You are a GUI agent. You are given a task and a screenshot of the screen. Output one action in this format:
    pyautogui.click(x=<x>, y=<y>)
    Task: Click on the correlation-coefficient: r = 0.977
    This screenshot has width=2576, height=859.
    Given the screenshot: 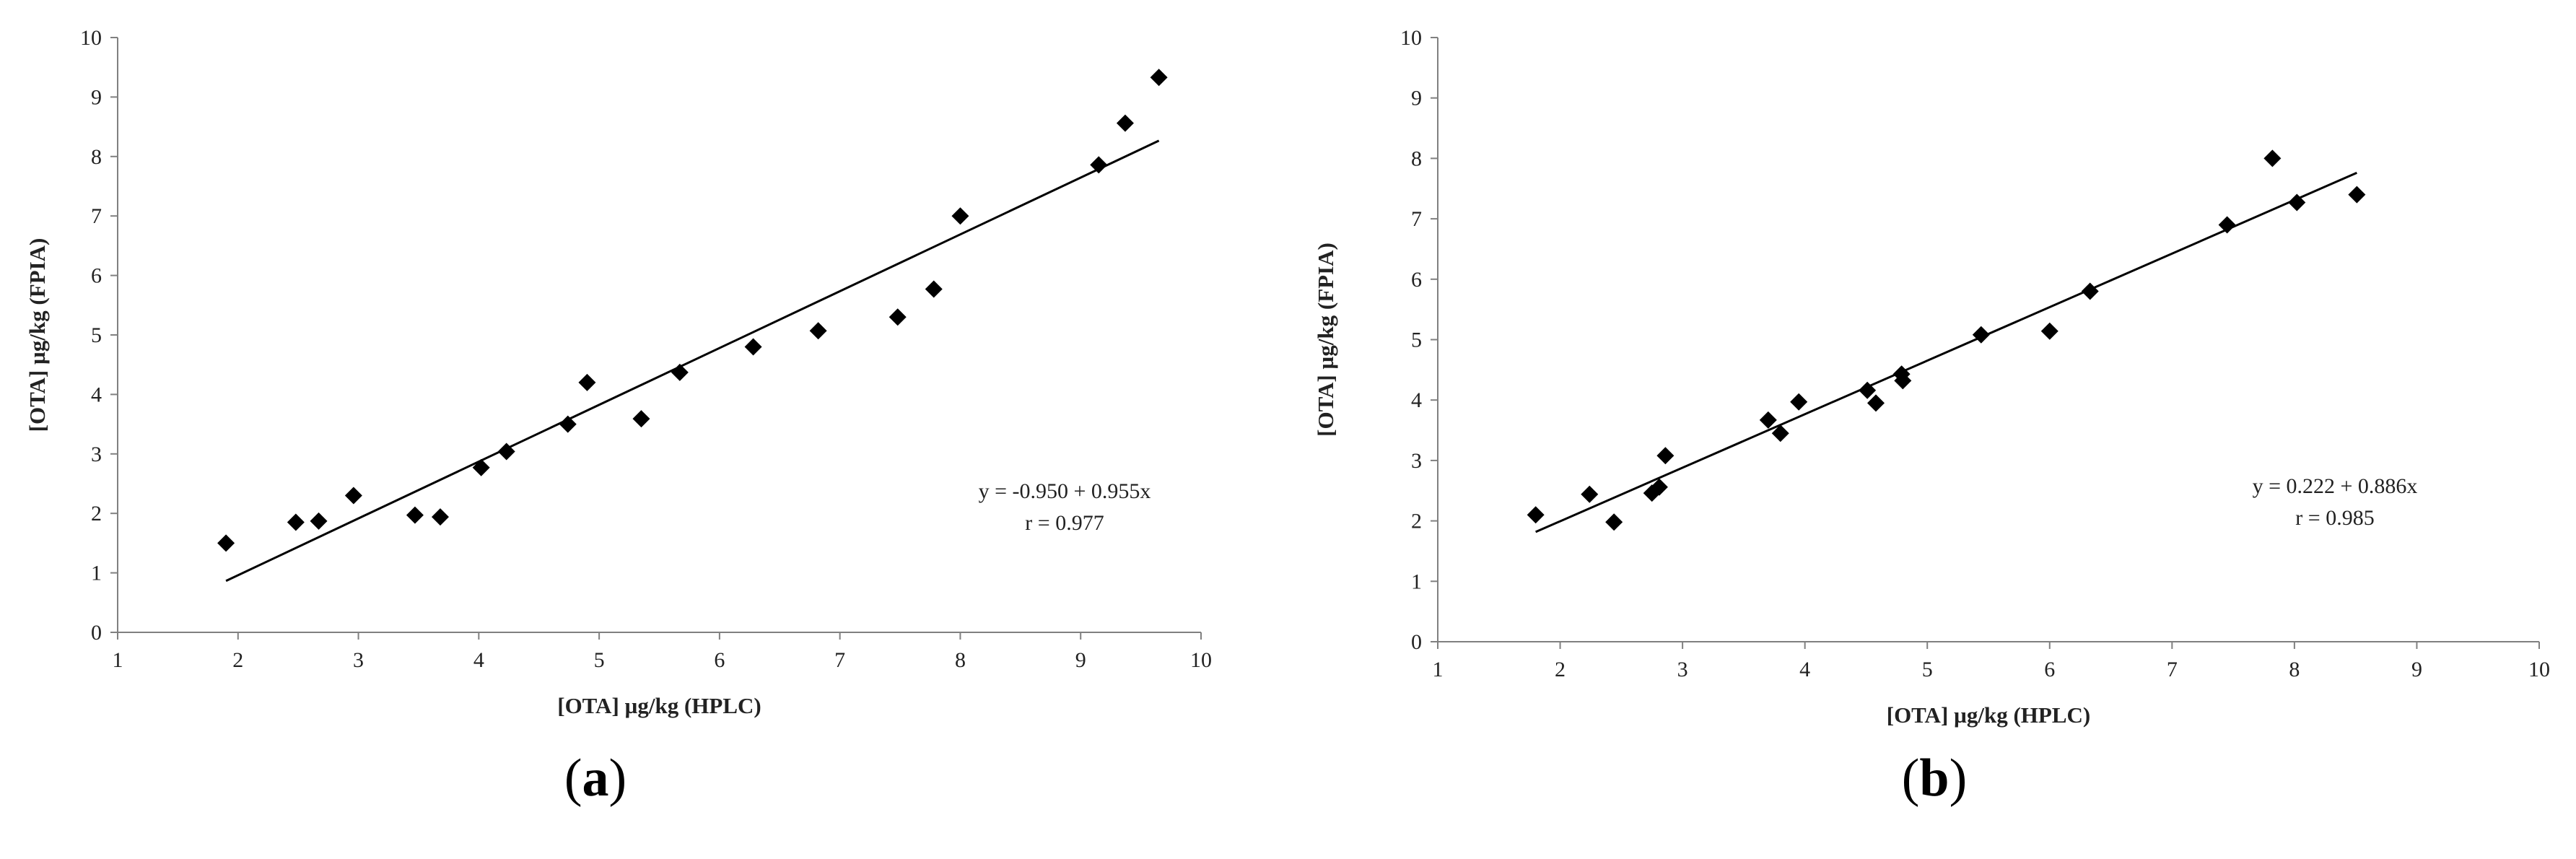 What is the action you would take?
    pyautogui.click(x=1064, y=523)
    